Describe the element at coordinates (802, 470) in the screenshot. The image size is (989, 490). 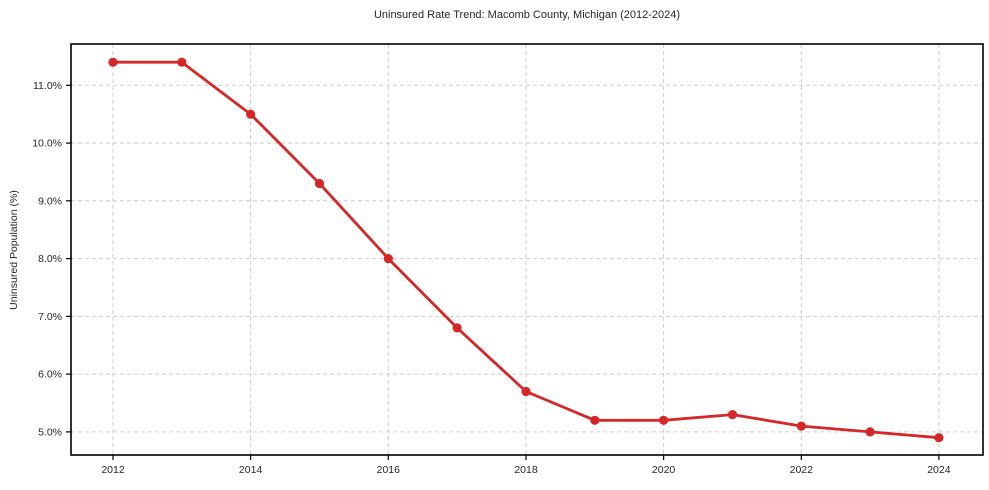
I see `x-tick-label: 2022` at that location.